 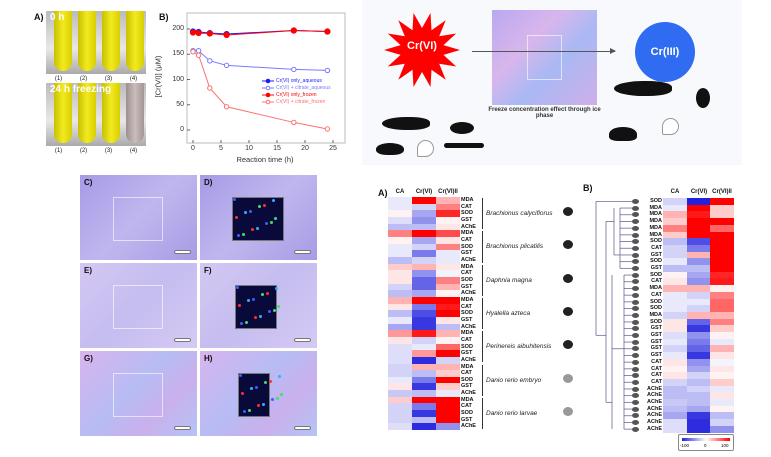 I want to click on tube-label: (3), so click(x=108, y=151).